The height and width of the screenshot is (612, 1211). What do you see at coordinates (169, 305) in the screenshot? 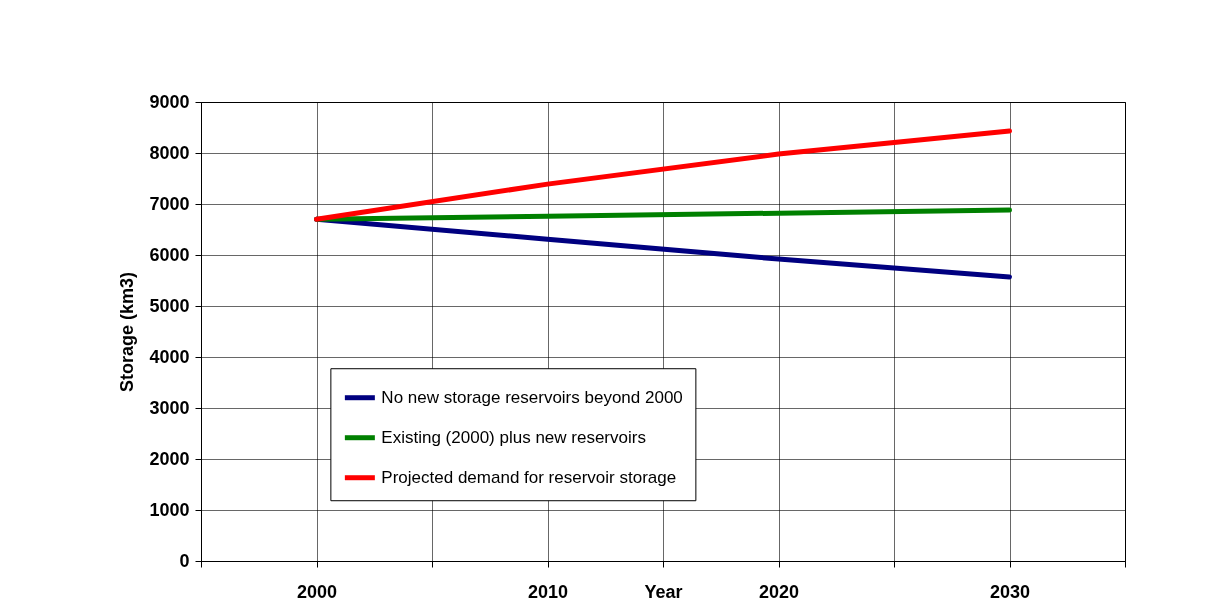
I see `y-tick-label: 5000` at bounding box center [169, 305].